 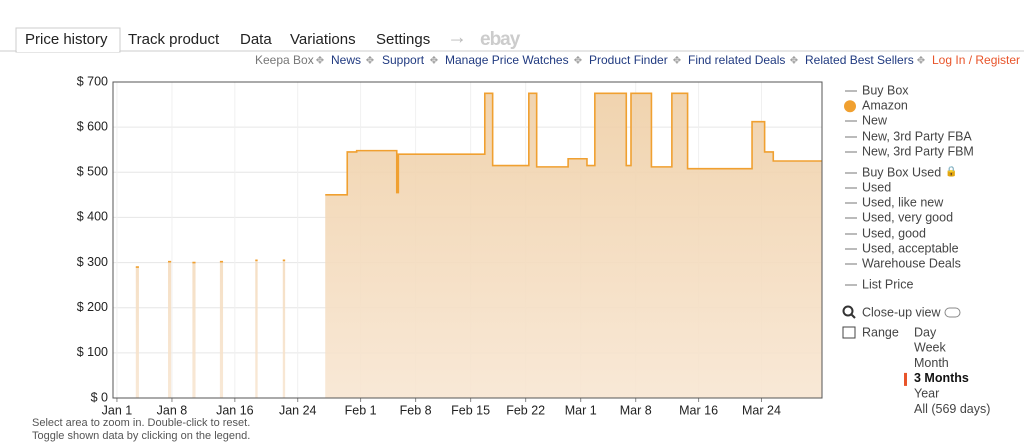 What do you see at coordinates (507, 60) in the screenshot?
I see `nav-link: Manage Price Watches` at bounding box center [507, 60].